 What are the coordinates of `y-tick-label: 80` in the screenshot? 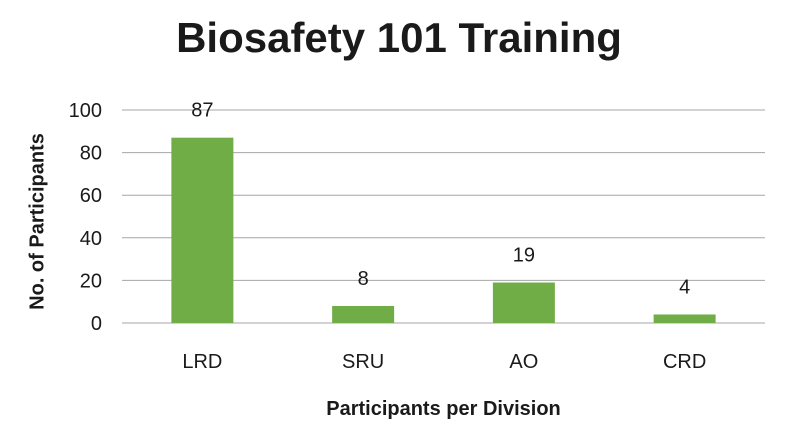 It's located at (91, 154).